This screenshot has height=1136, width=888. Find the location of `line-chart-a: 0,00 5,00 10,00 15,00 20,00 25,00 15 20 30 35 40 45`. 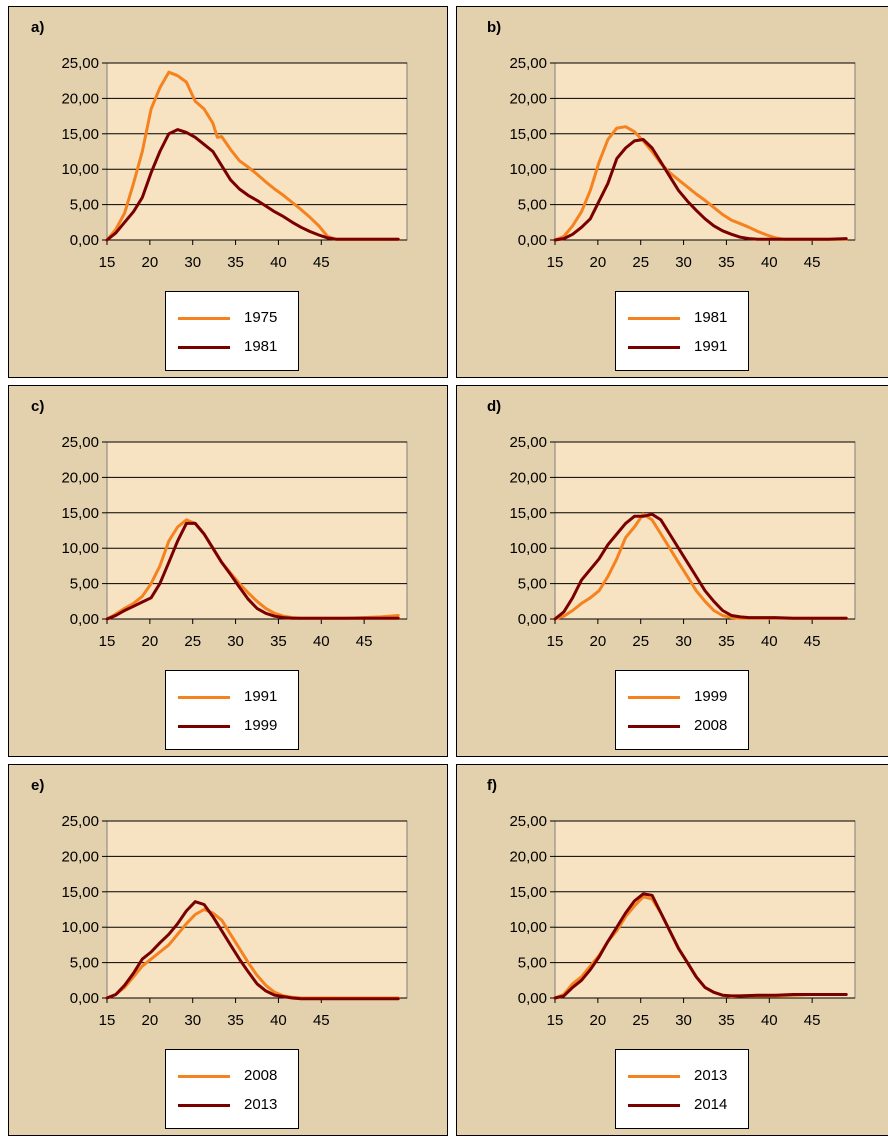

line-chart-a: 0,00 5,00 10,00 15,00 20,00 25,00 15 20 30 35 40 45 is located at coordinates (234, 163).